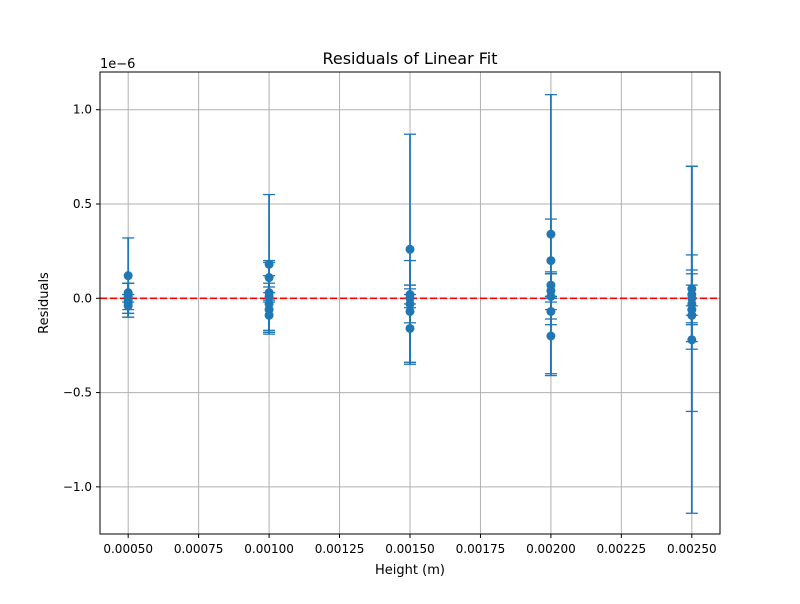  Describe the element at coordinates (77, 393) in the screenshot. I see `y-tick-label: −0.5` at that location.